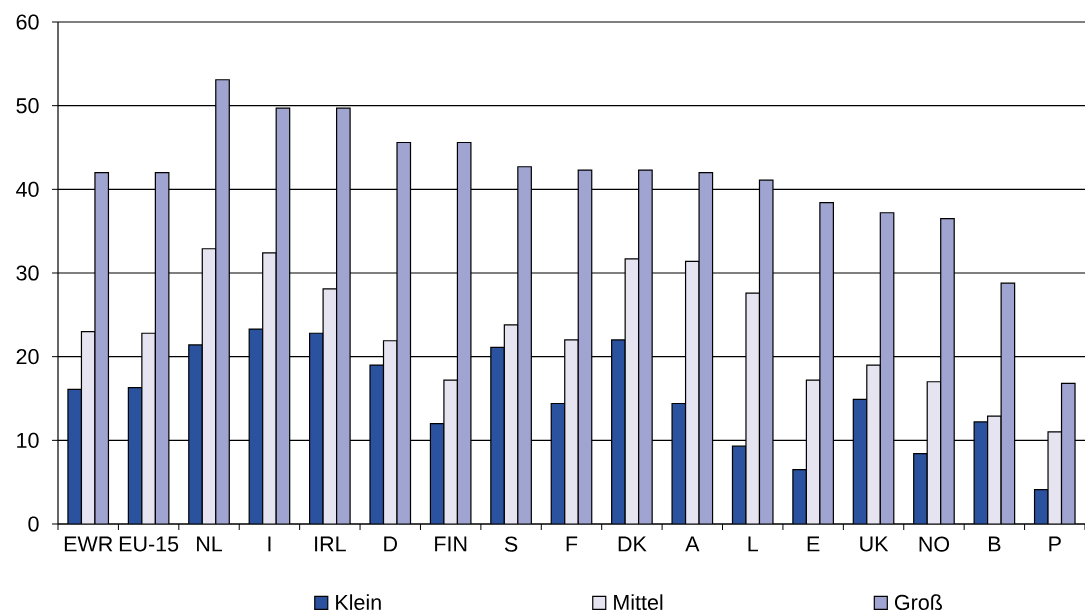 Image resolution: width=1085 pixels, height=612 pixels. I want to click on x-tick-label: B, so click(994, 544).